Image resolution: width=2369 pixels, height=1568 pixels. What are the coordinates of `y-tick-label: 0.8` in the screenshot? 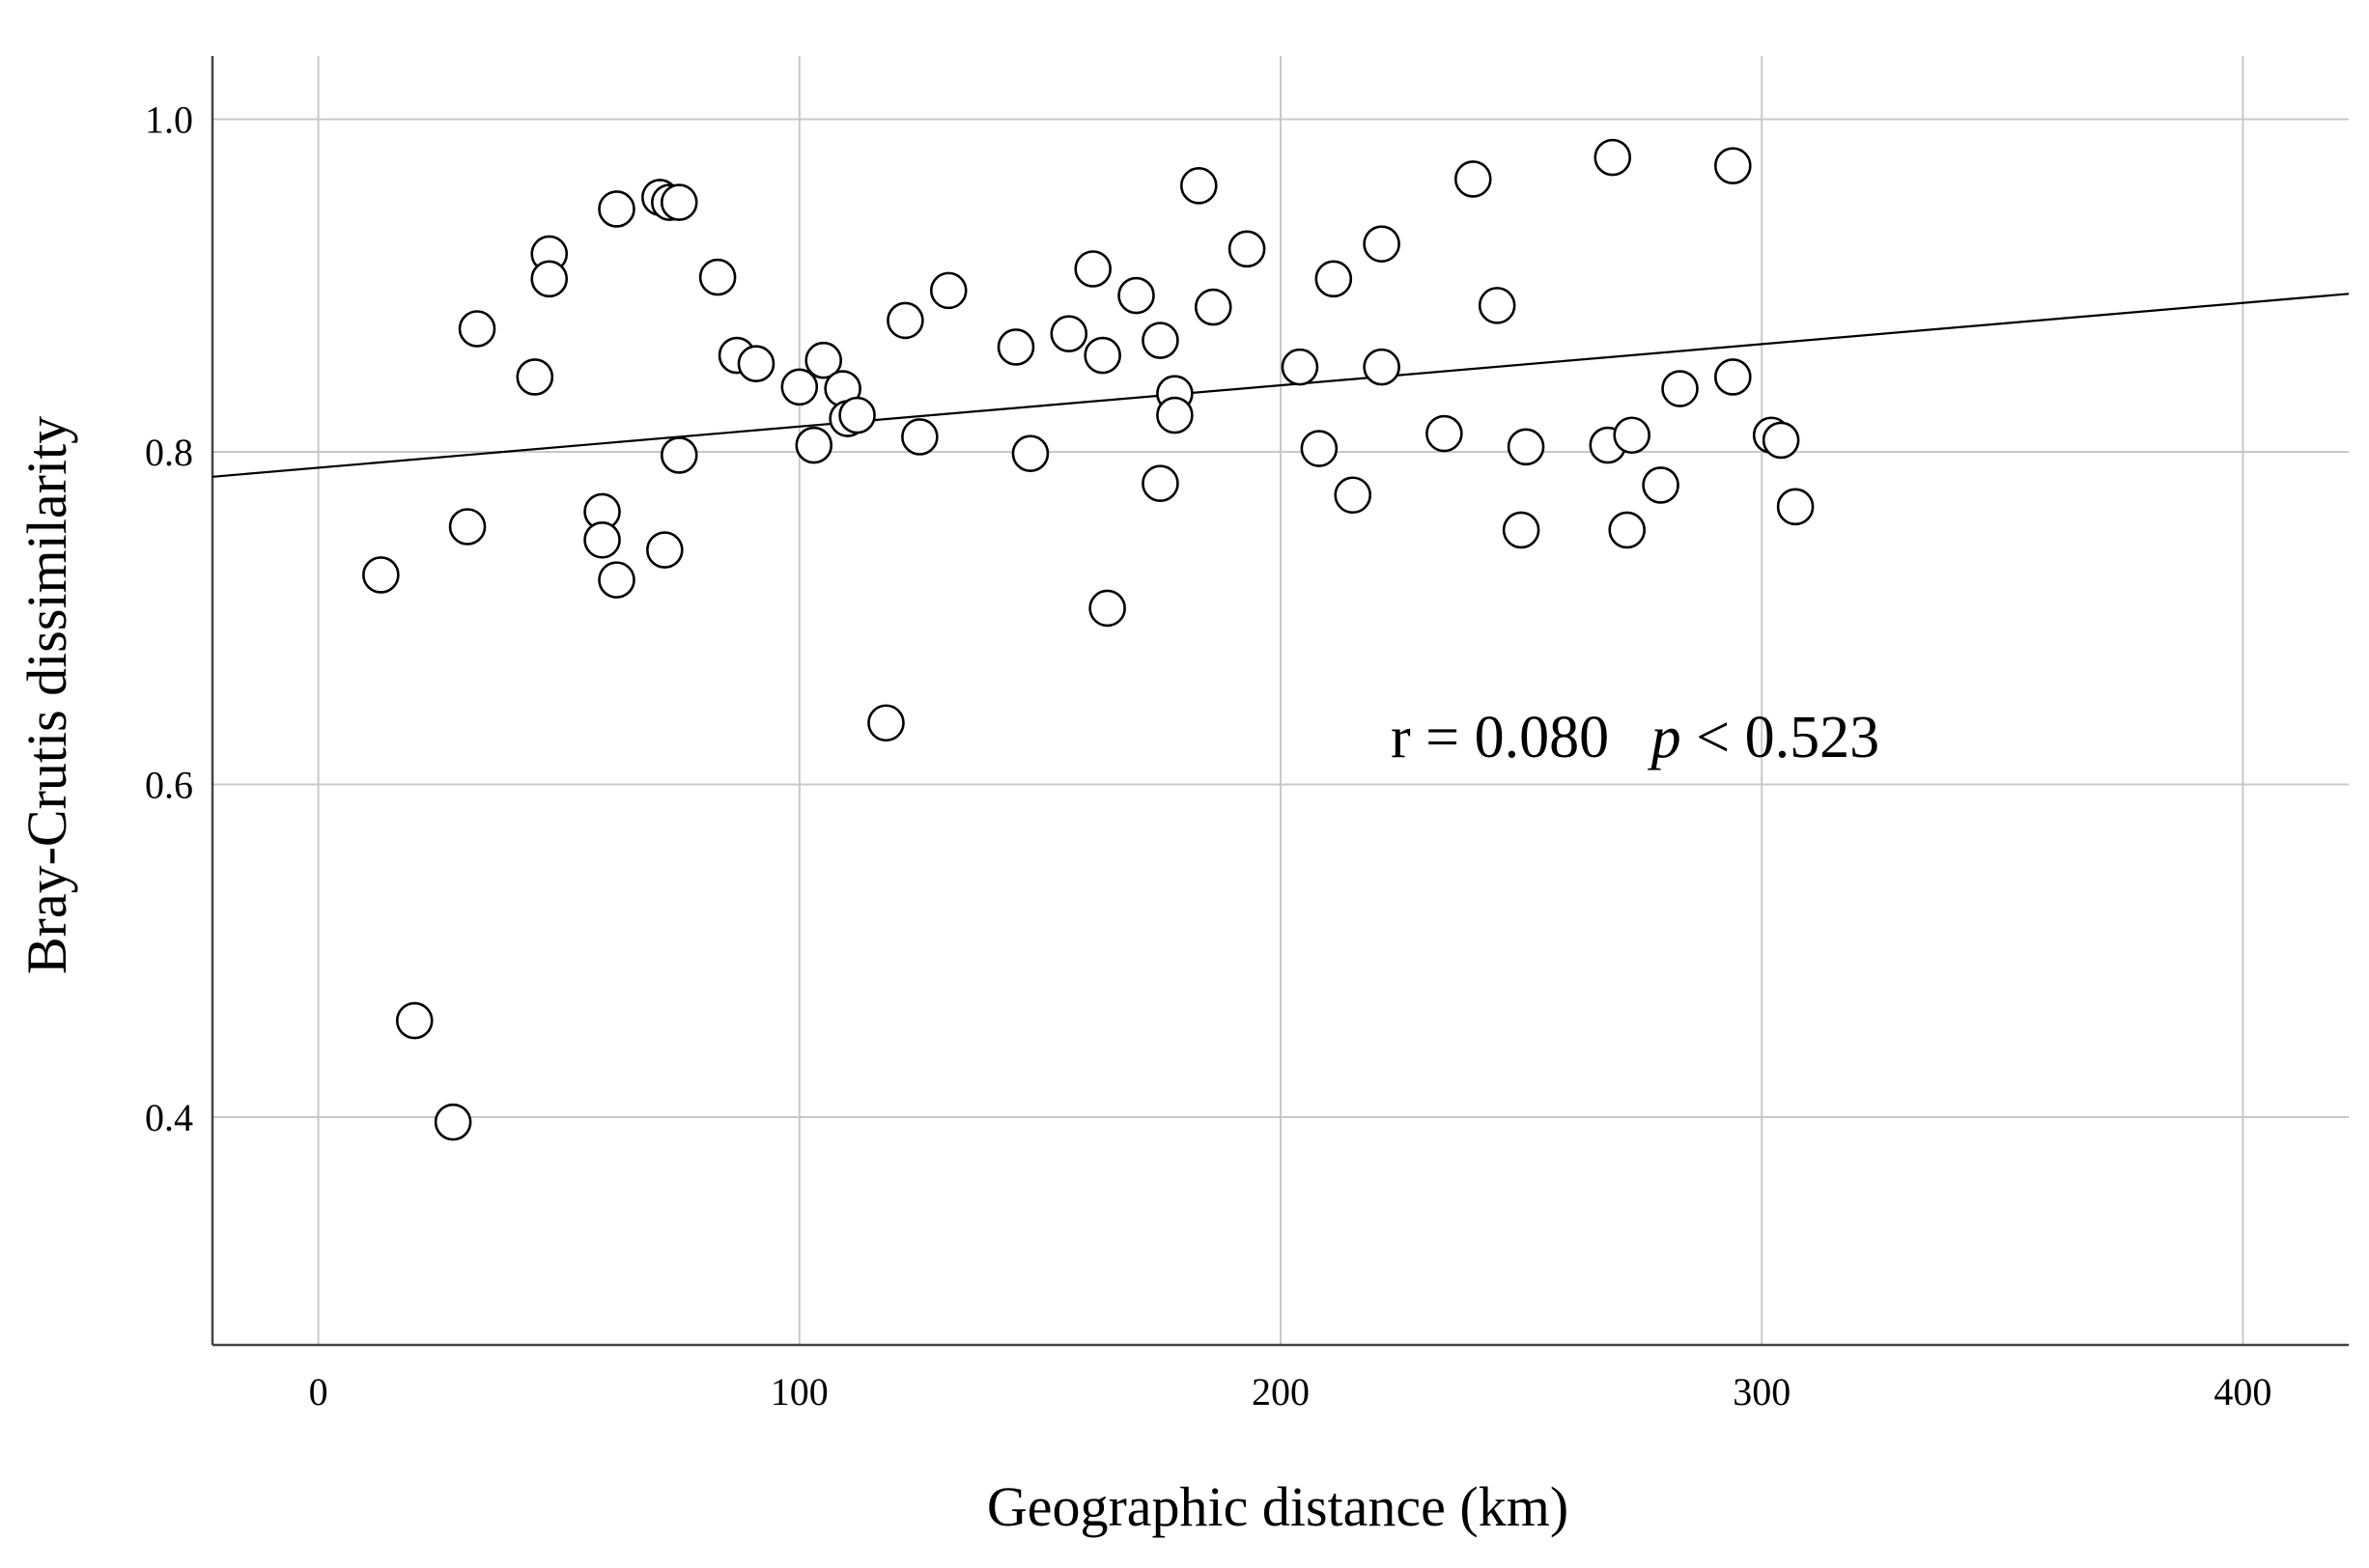 It's located at (169, 453).